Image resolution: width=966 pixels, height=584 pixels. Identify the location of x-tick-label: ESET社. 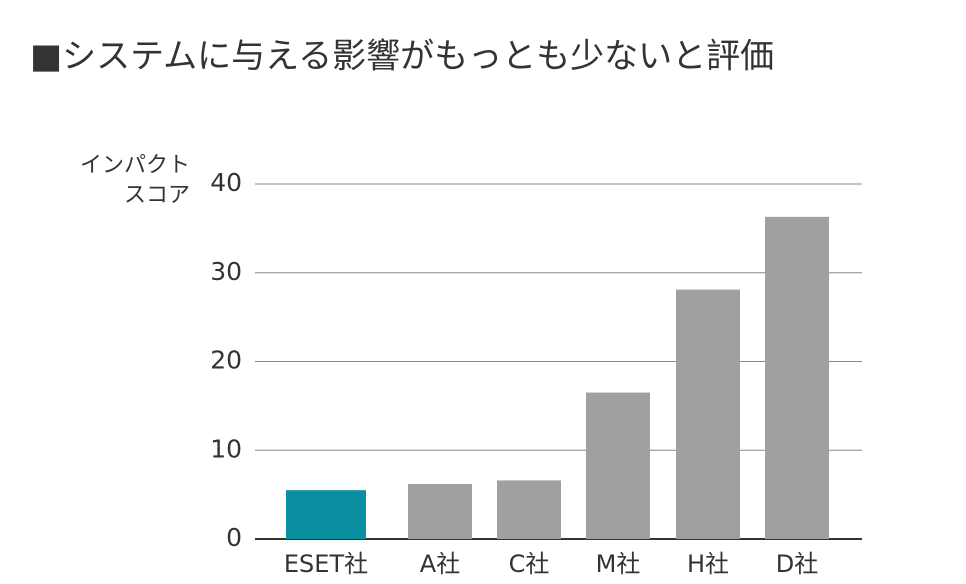
(326, 564).